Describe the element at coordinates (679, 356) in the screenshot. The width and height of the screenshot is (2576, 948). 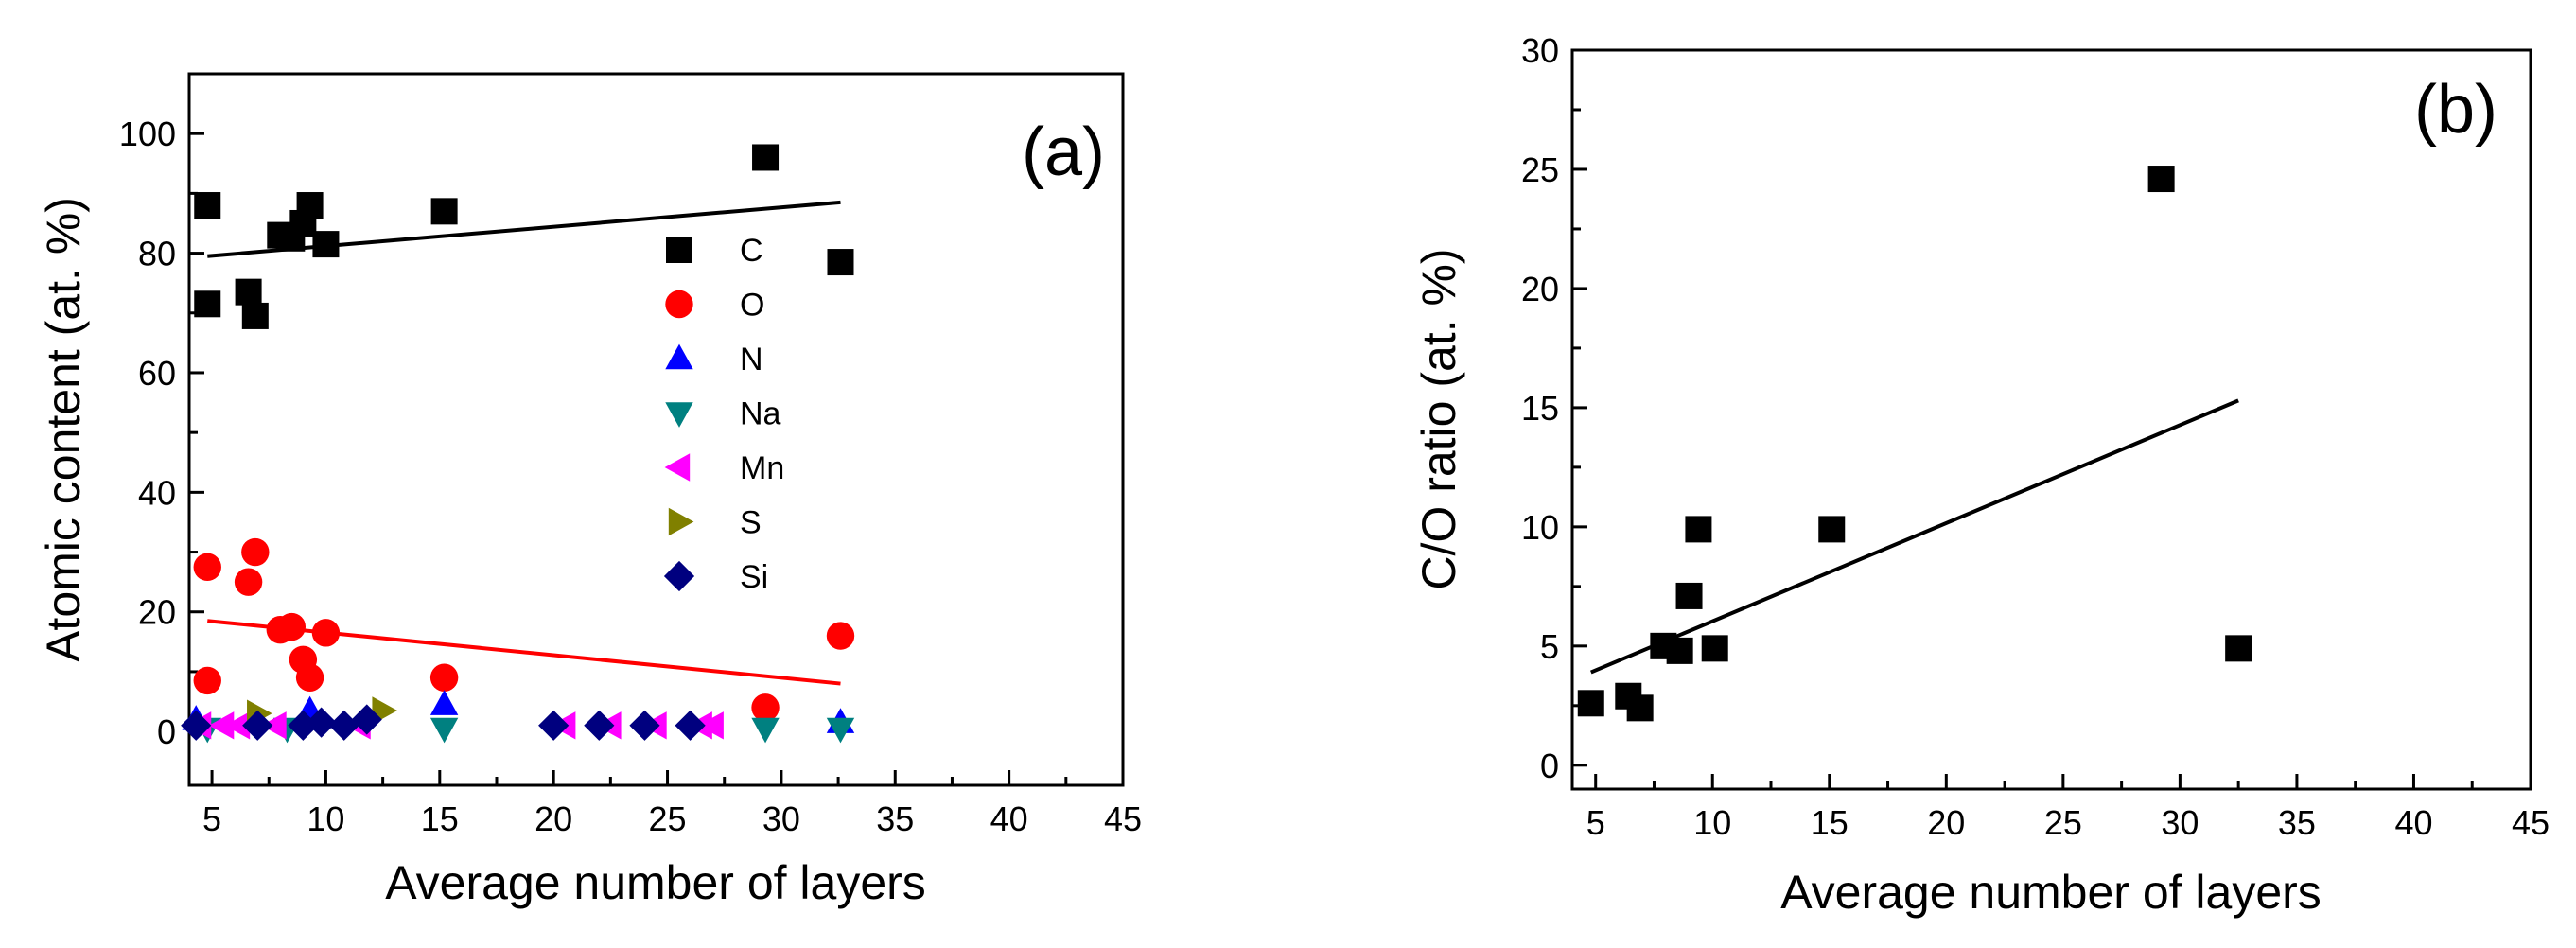
I see `panel-a-legend-marker-n` at that location.